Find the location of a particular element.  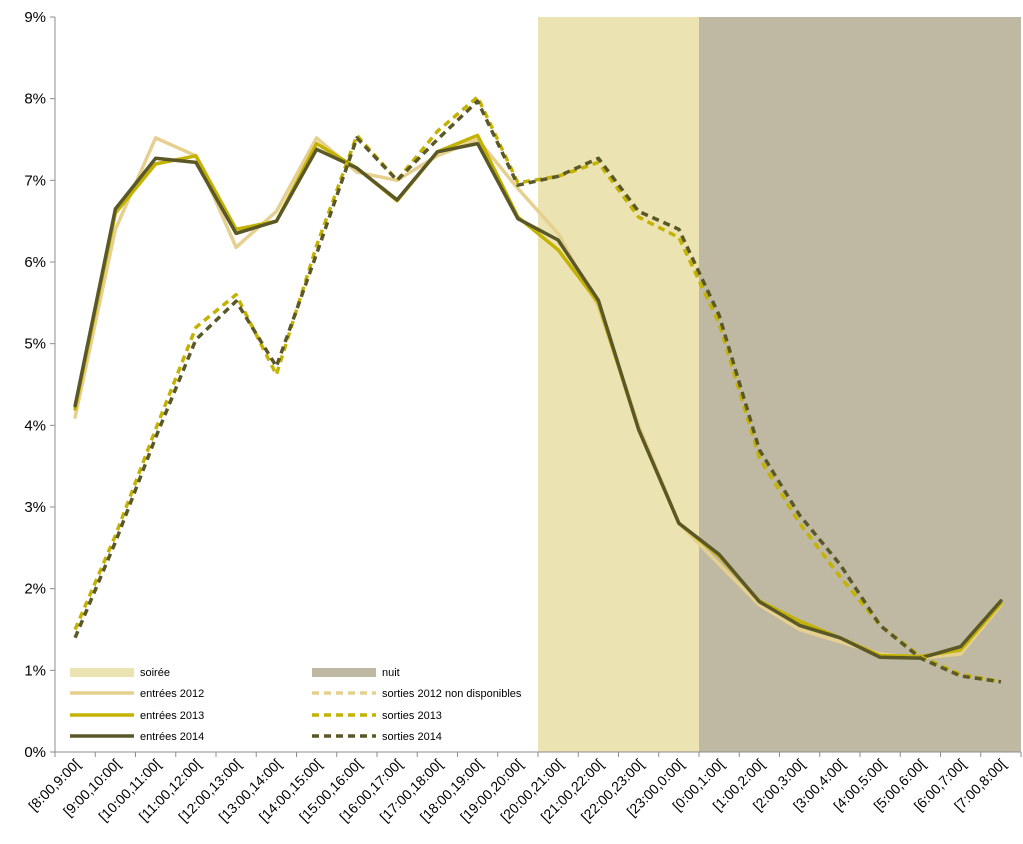

y-tick-labels: 0% 1% 2% 3% 4% 5% 6% 7% 8% 9% is located at coordinates (35, 385).